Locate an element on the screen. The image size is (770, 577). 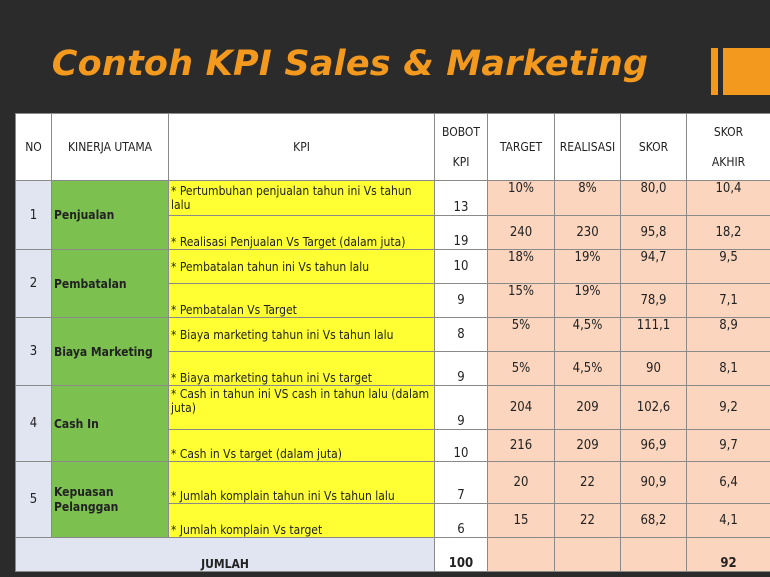
skor-cell: 90,9 is located at coordinates (653, 482).